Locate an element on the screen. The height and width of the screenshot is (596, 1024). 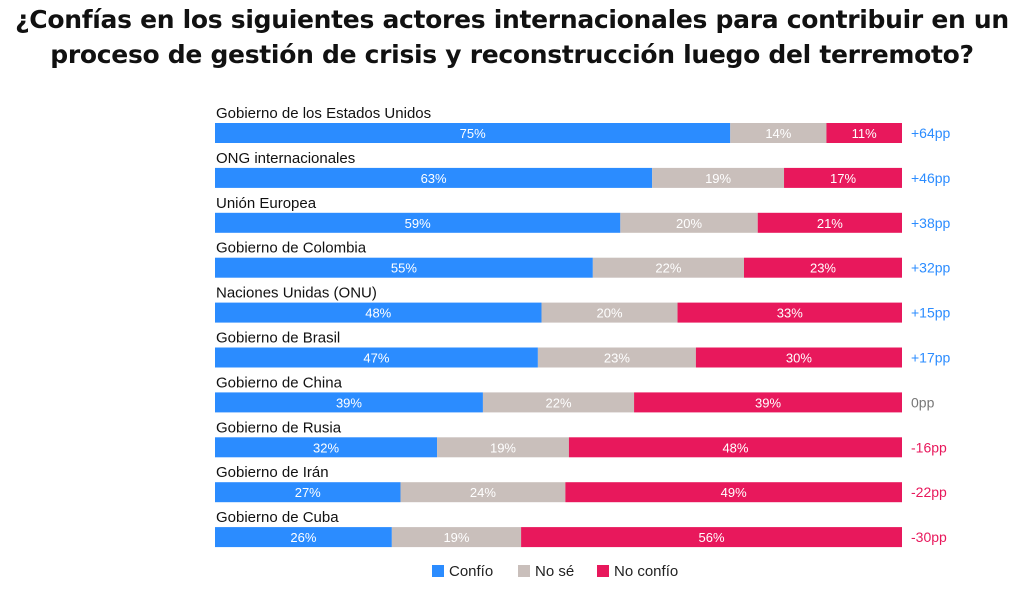
legend-label: No confío is located at coordinates (646, 571).